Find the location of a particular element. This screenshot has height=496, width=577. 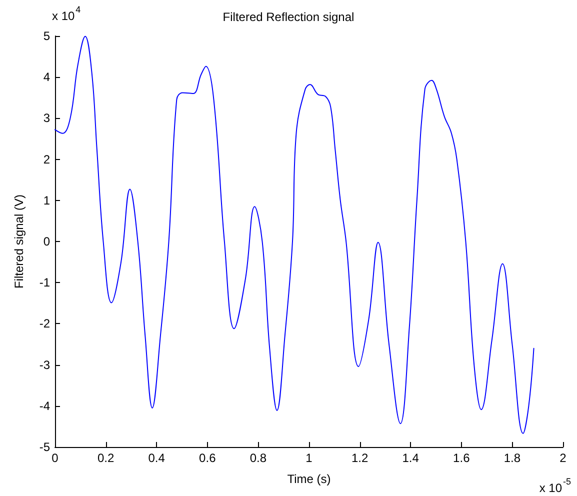

y-tick-label: -3 is located at coordinates (44, 365).